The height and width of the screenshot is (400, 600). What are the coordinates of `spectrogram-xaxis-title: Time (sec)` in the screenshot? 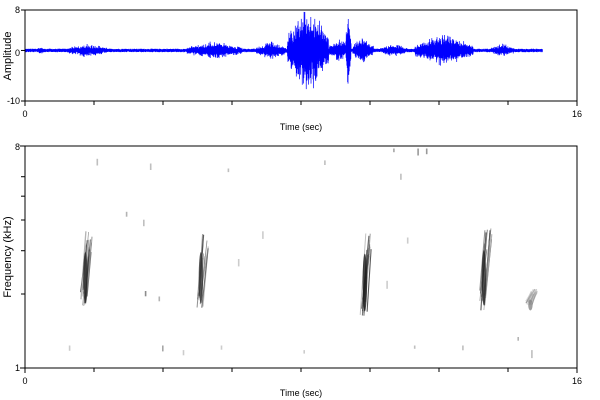 It's located at (301, 393).